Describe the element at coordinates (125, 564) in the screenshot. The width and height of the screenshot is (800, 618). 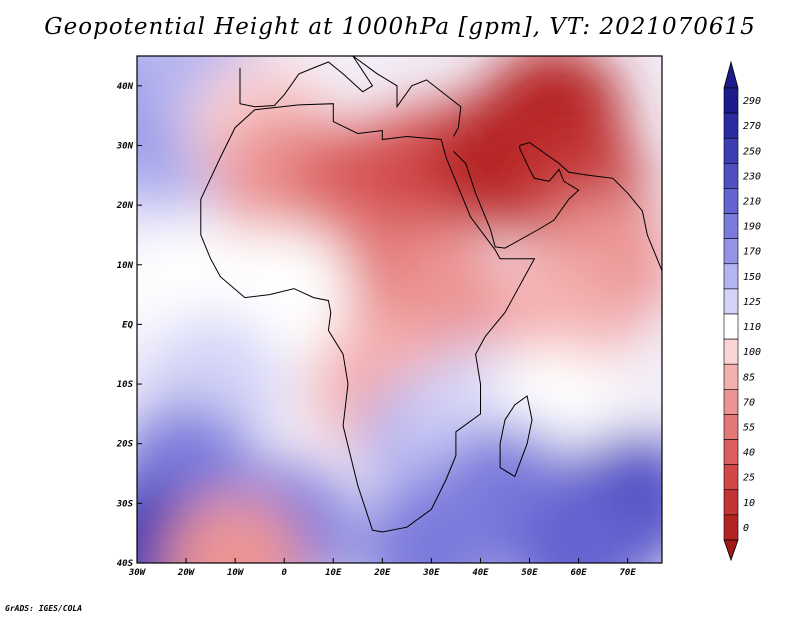
I see `lat-label-40S: 40S` at that location.